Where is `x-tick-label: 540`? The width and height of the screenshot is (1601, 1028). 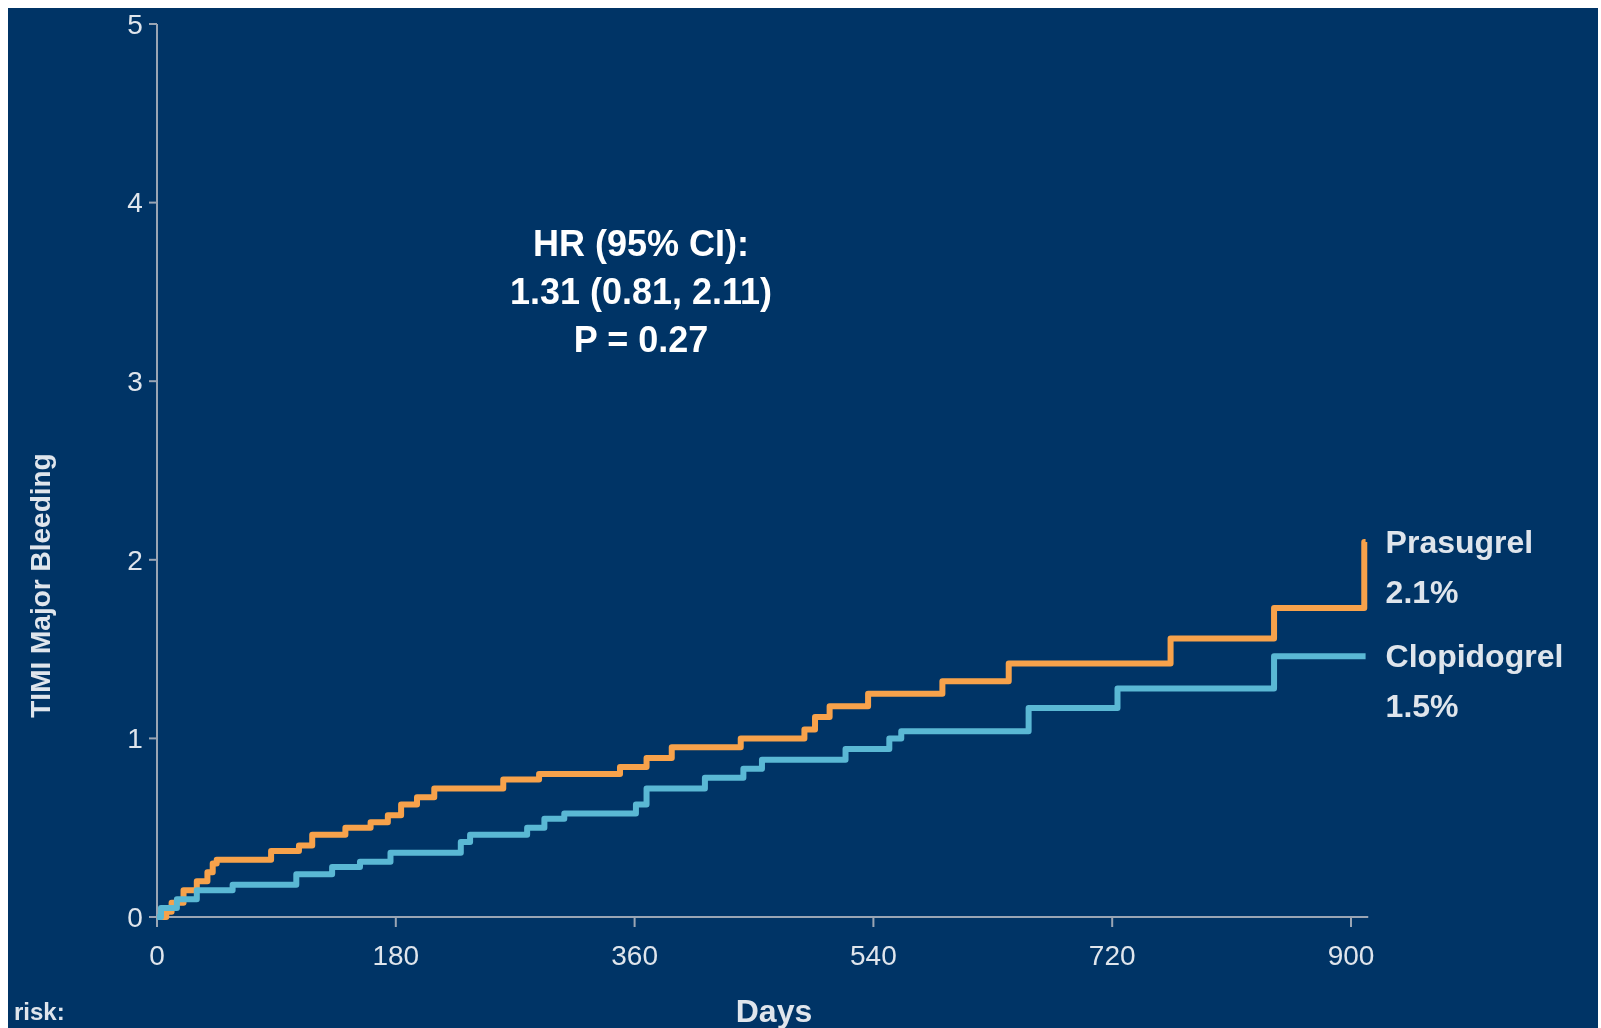
x-tick-label: 540 is located at coordinates (873, 955).